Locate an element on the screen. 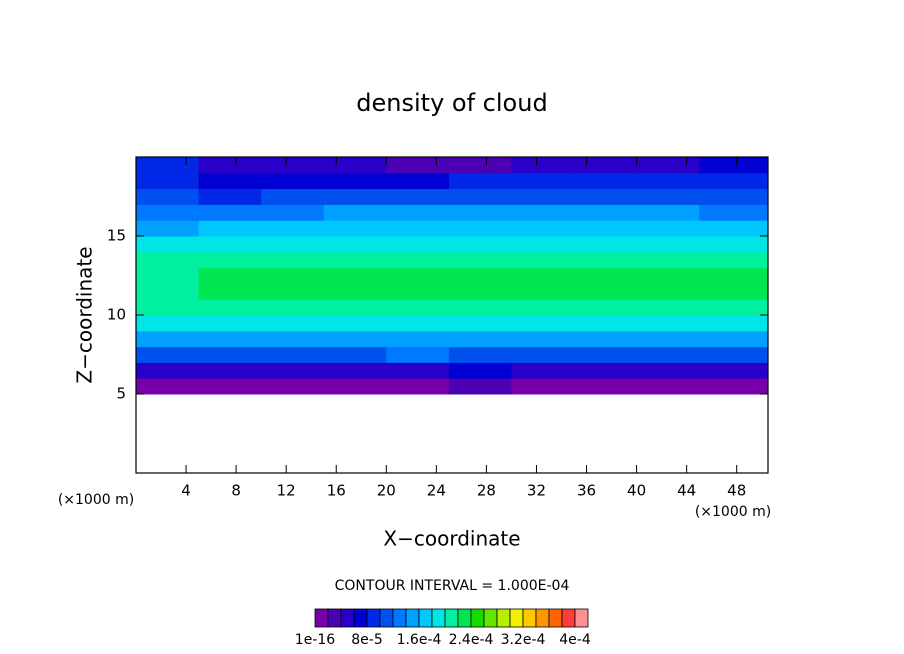  chart-title: density of cloud is located at coordinates (451, 103).